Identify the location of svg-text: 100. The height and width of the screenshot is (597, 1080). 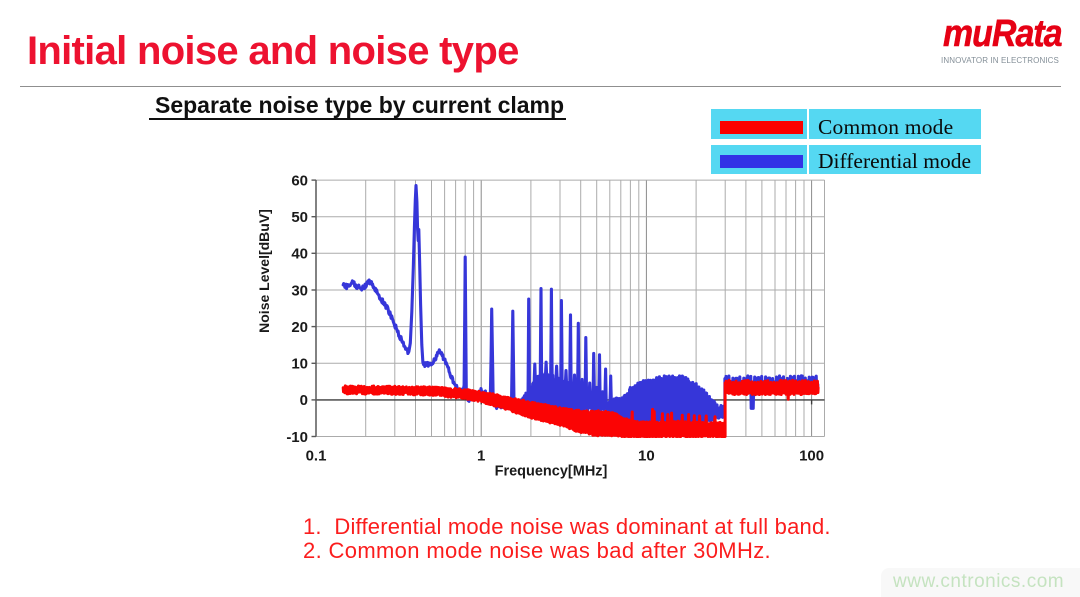
(811, 456).